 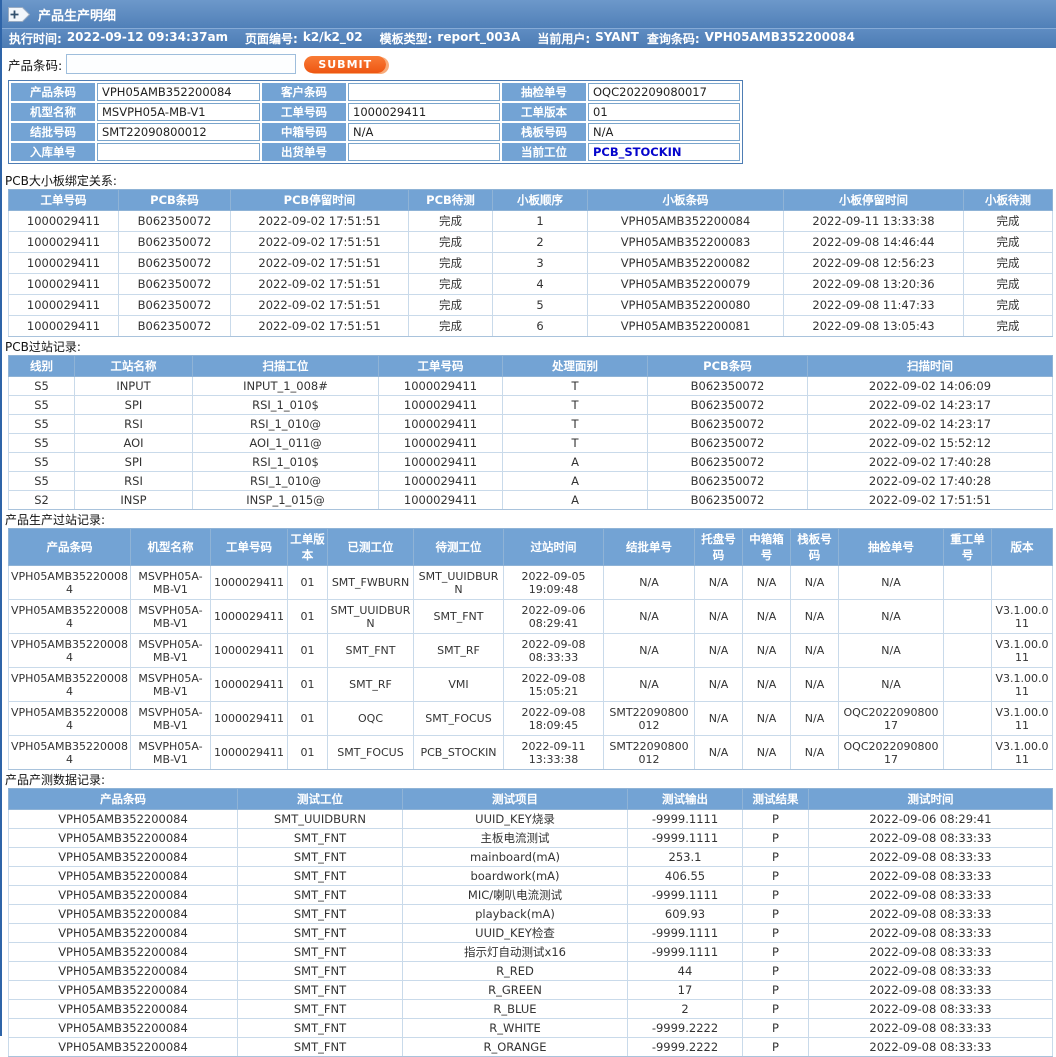 What do you see at coordinates (458, 718) in the screenshot?
I see `table-cell: SMT_FOCUS` at bounding box center [458, 718].